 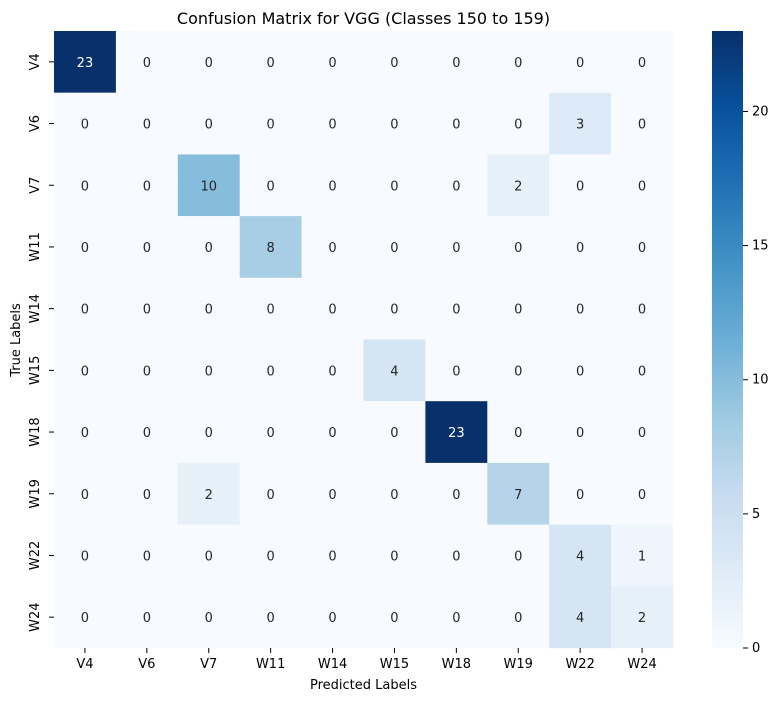 What do you see at coordinates (760, 111) in the screenshot?
I see `colorbar-tick-label: 20` at bounding box center [760, 111].